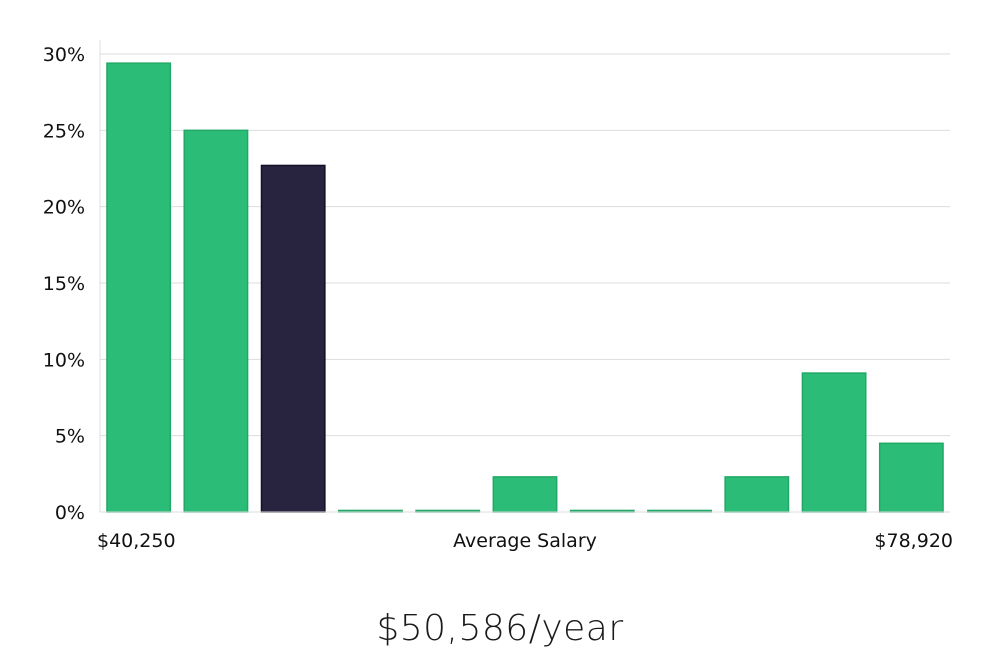 The width and height of the screenshot is (1000, 660). Describe the element at coordinates (64, 208) in the screenshot. I see `y-tick-label: 20%` at that location.